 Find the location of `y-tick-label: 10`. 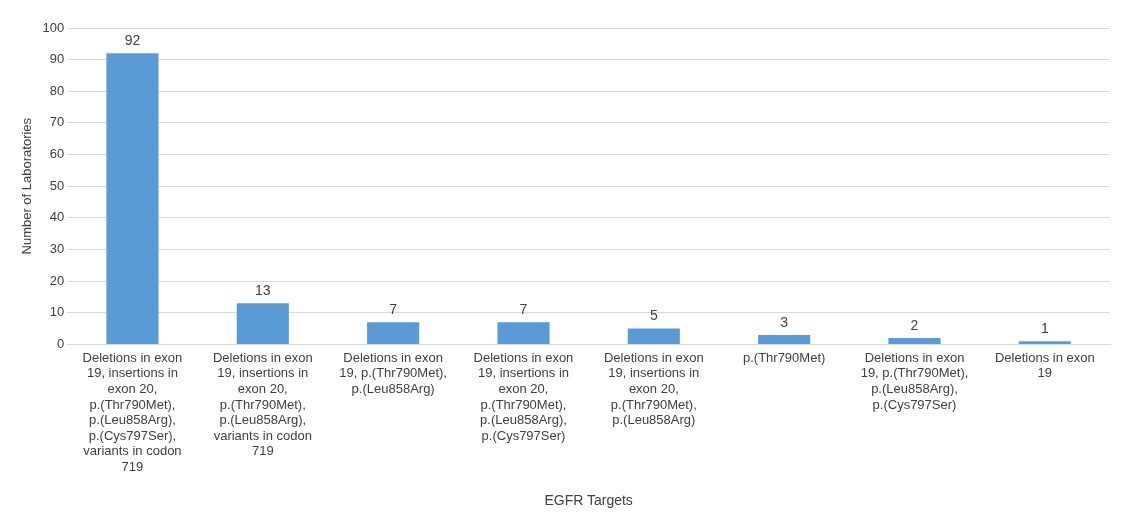

y-tick-label: 10 is located at coordinates (57, 312).